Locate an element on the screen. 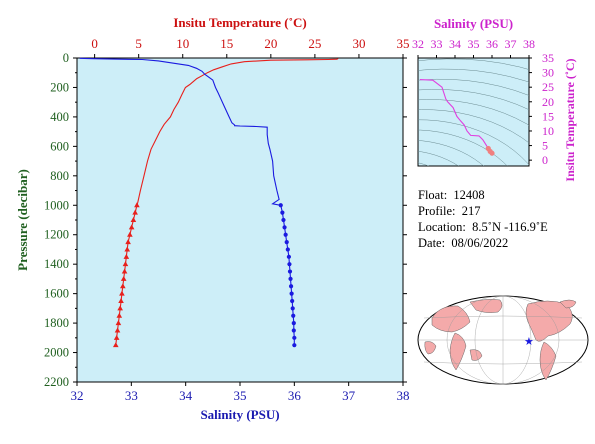 This screenshot has width=595, height=444. pressure-tick-label: 2000 is located at coordinates (56, 353).